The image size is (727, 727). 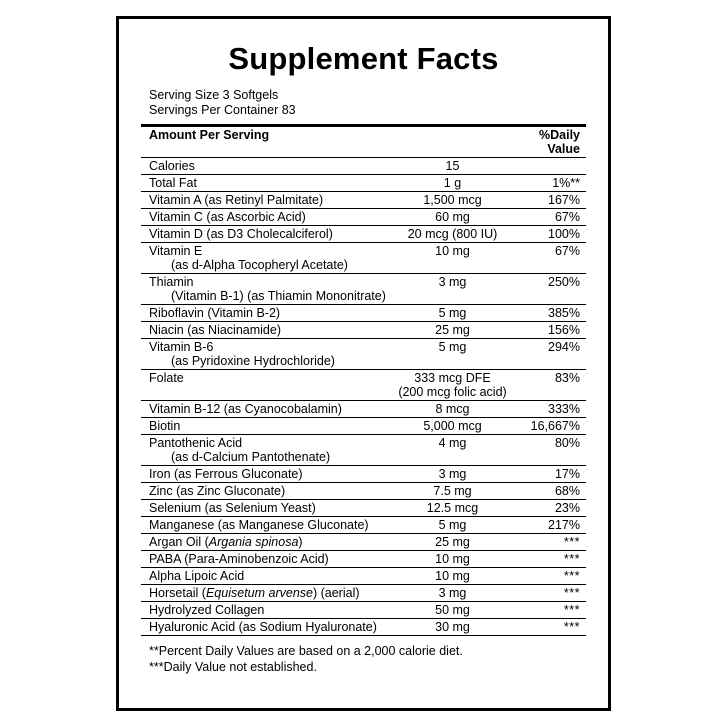 I want to click on row-daily-value: 217%, so click(x=550, y=525).